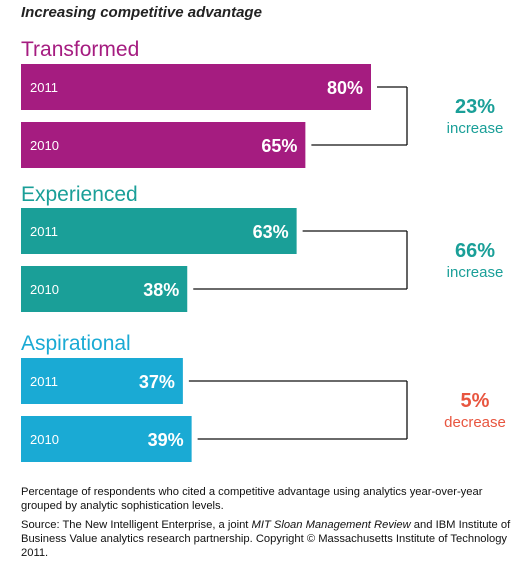 The height and width of the screenshot is (565, 526). I want to click on change-value-aspirational: 5%, so click(475, 401).